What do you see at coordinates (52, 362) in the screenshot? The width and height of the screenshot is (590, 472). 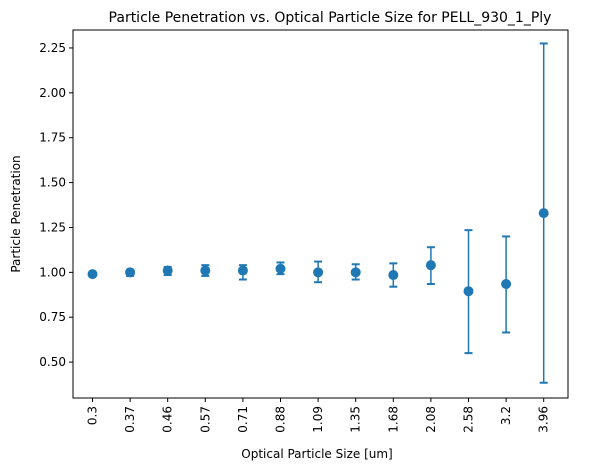 I see `y-tick-label-0: 0.50` at bounding box center [52, 362].